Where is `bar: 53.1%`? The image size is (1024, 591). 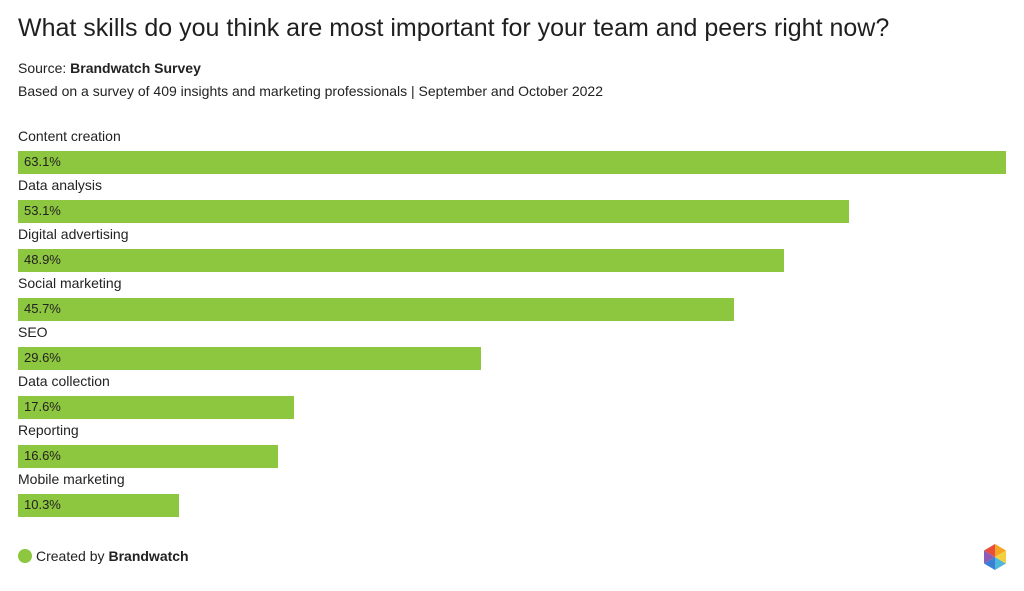 bar: 53.1% is located at coordinates (433, 211).